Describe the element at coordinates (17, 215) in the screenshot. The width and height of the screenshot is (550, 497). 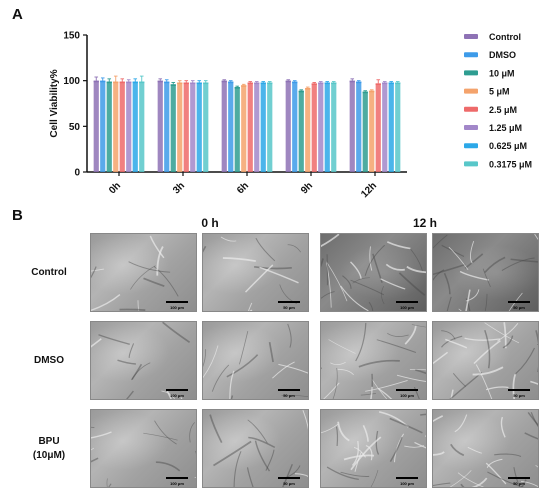
I see `panel-b-letter: B` at that location.